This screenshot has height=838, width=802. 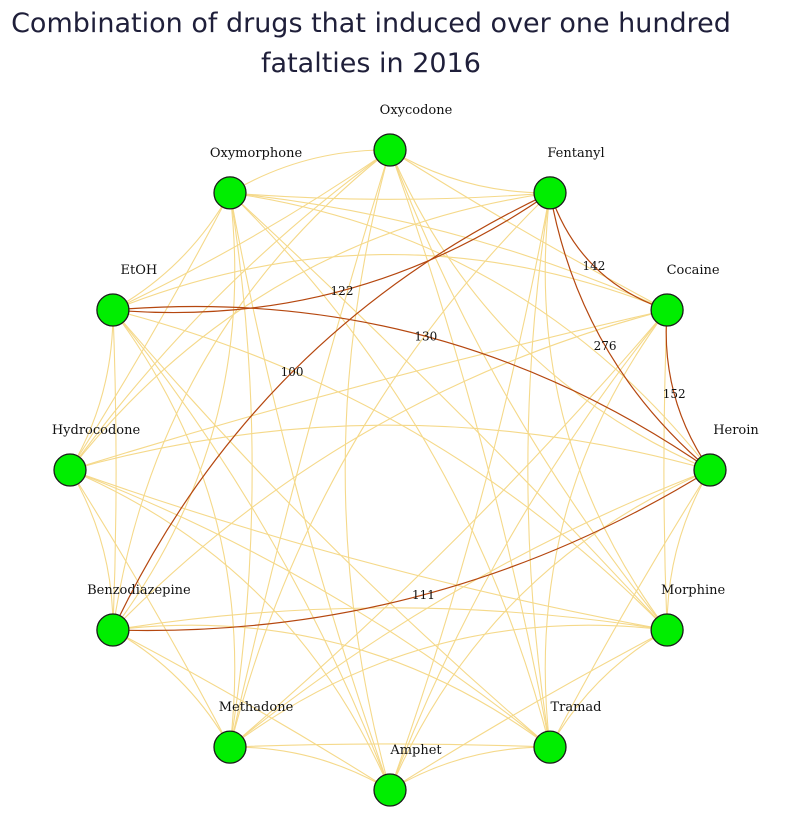 What do you see at coordinates (91, 550) in the screenshot?
I see `edge-benzodiazepine-hydrocodone` at bounding box center [91, 550].